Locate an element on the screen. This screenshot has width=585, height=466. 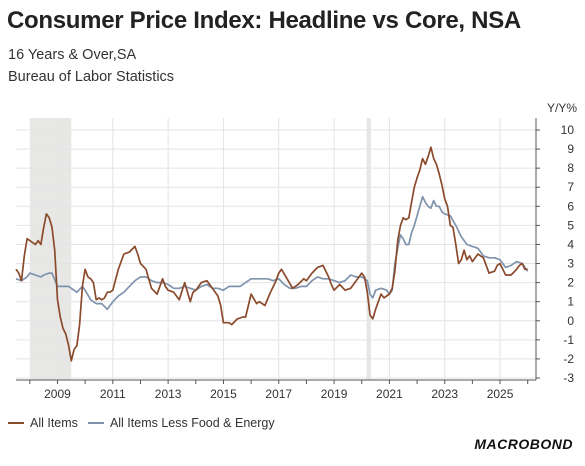
x-tick-label: 2013 is located at coordinates (168, 394).